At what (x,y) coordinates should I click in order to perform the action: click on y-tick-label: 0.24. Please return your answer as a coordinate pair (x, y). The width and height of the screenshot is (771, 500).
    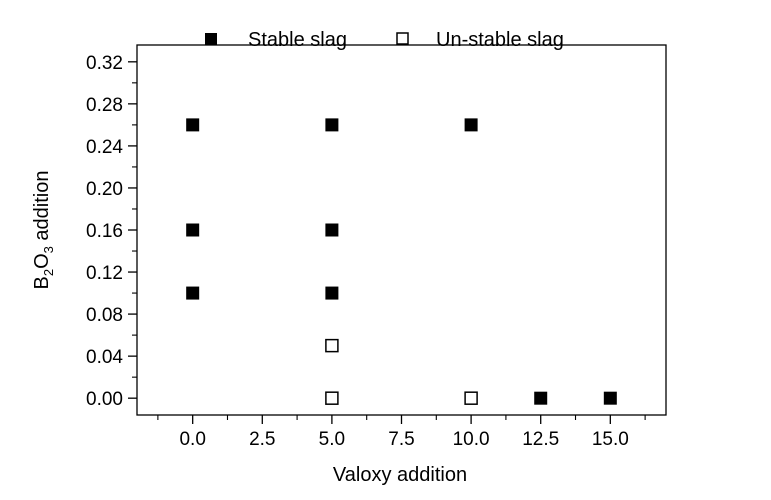
    Looking at the image, I should click on (104, 147).